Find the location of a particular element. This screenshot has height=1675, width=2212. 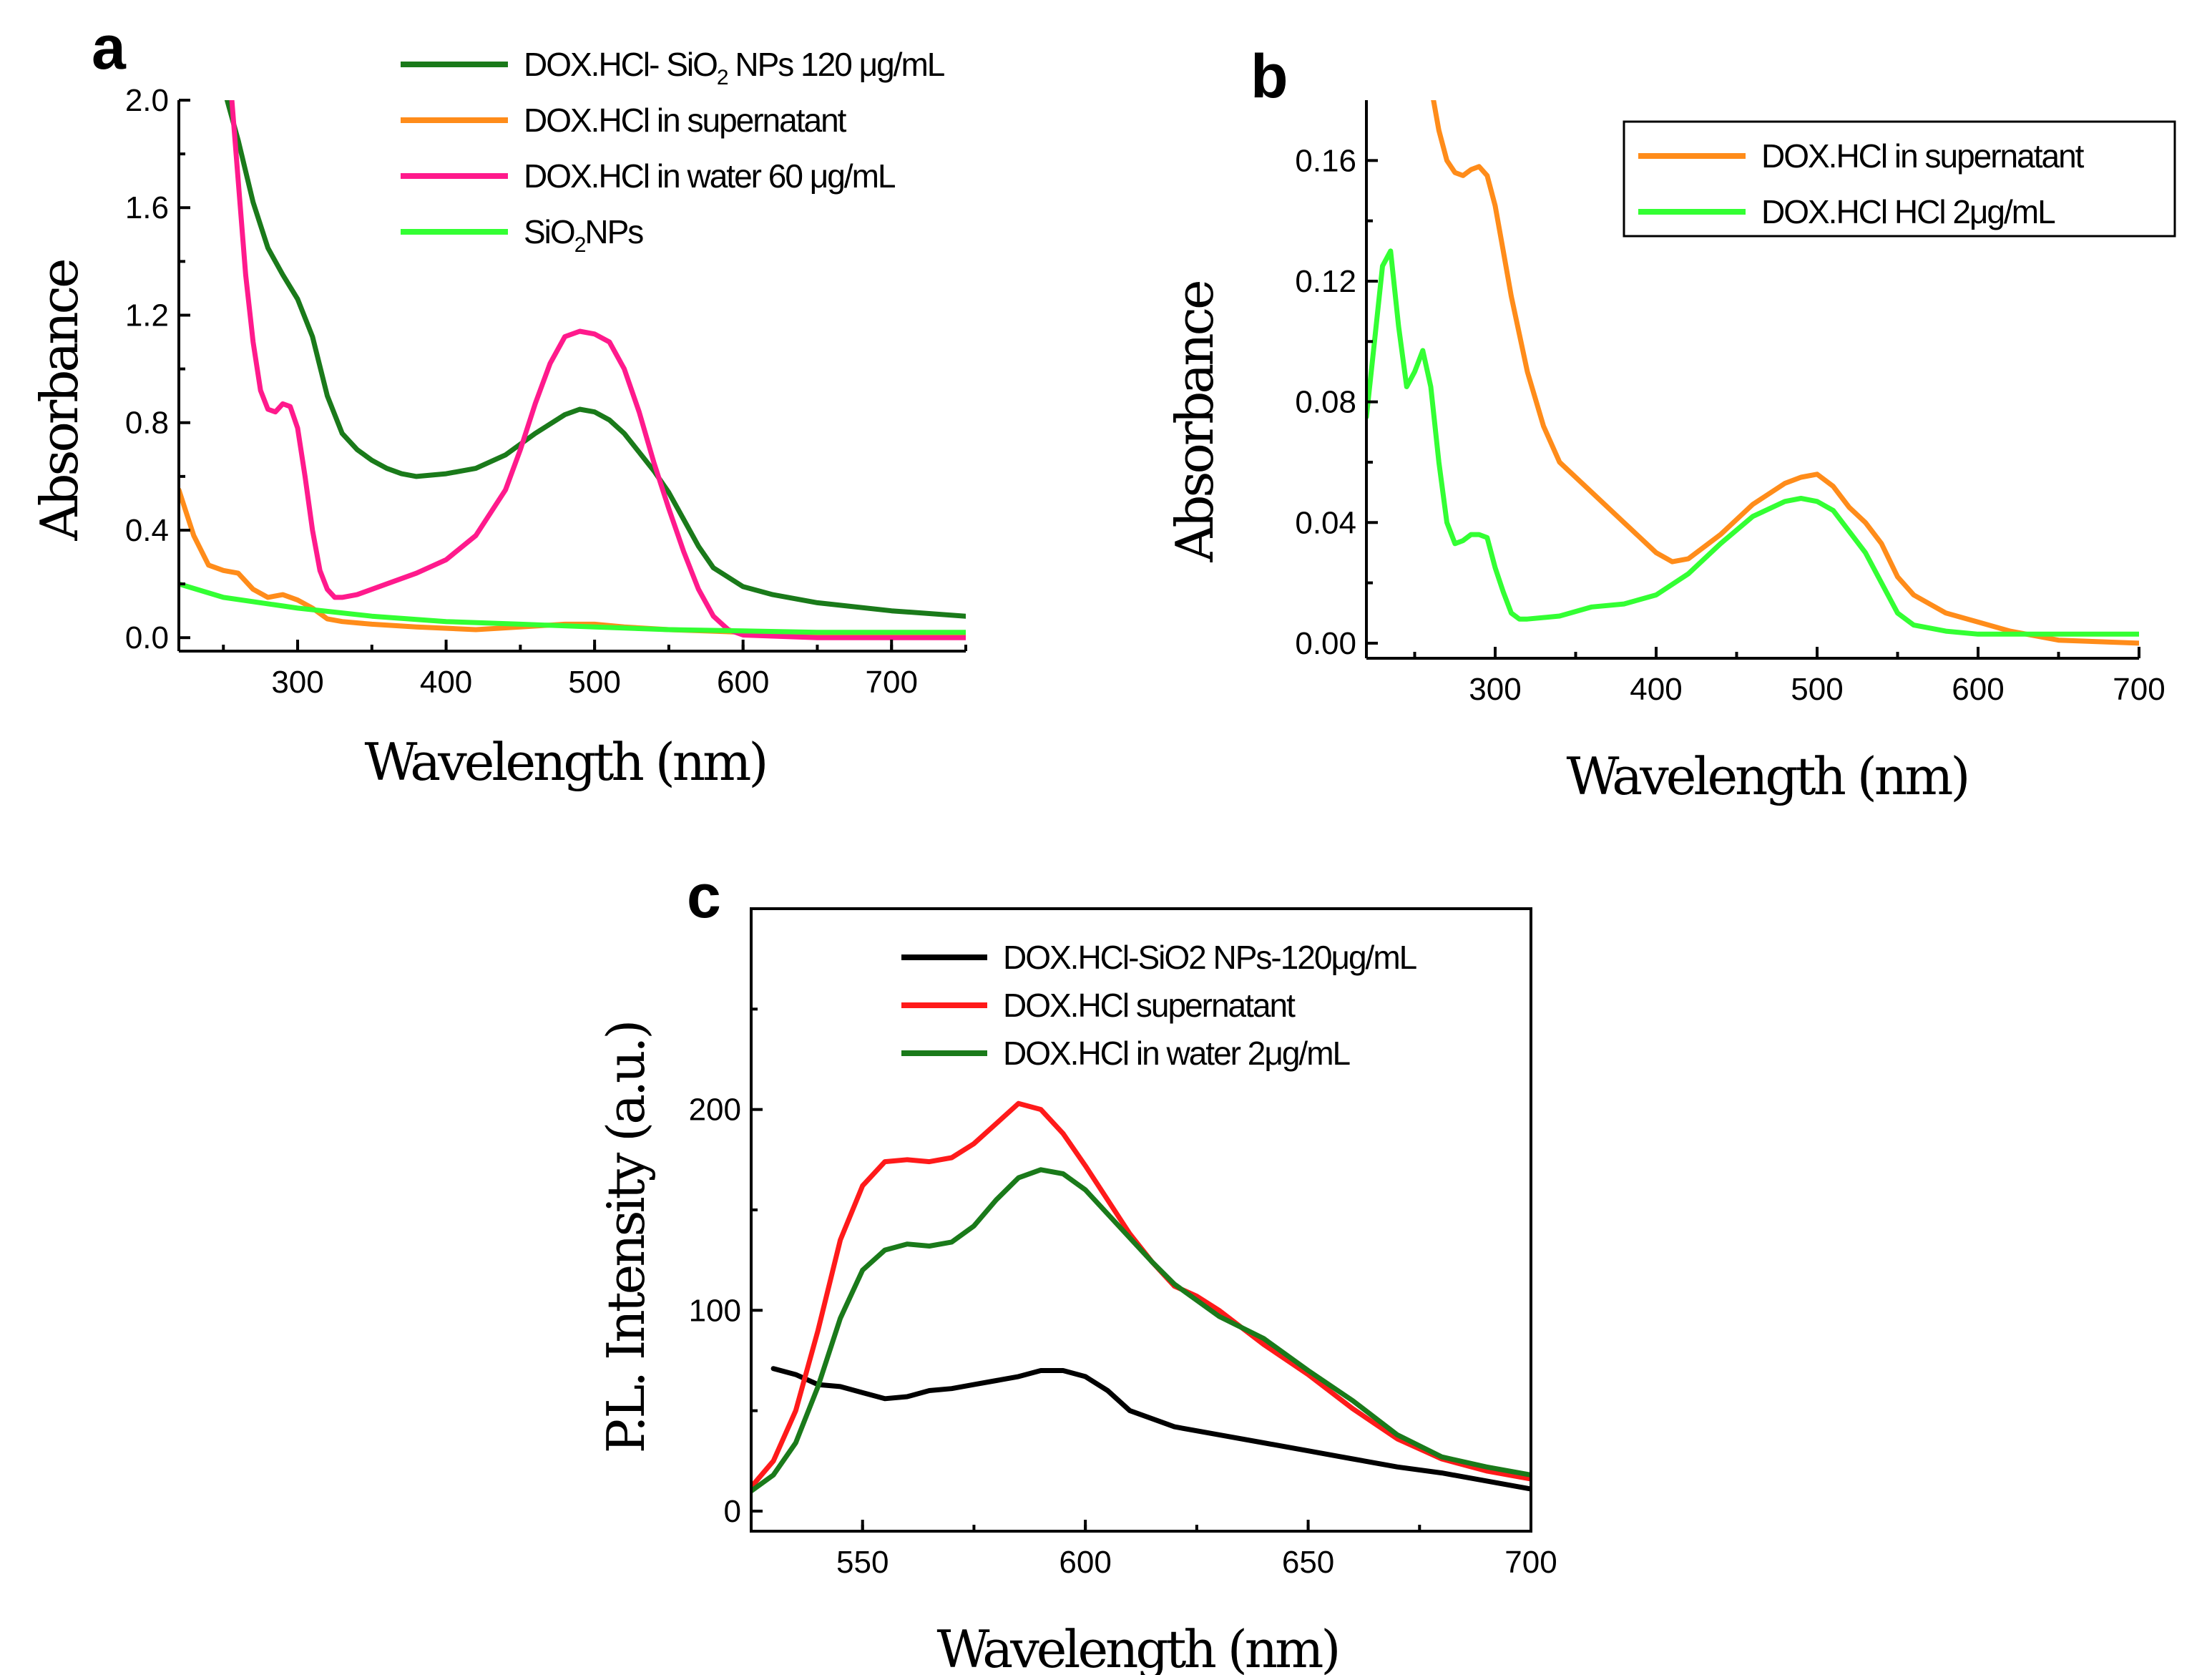

legend-label: DOX.HCl supernatant is located at coordinates (1149, 1005).